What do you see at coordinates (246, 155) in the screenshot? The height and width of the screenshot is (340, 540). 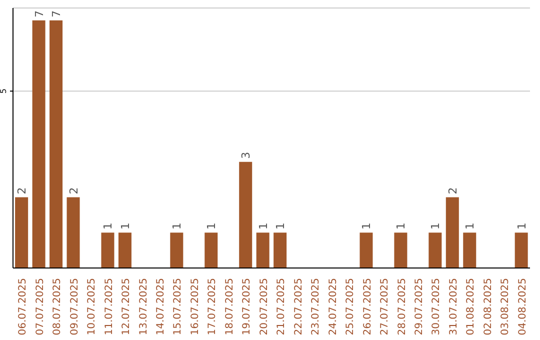 I see `data-label: 3` at bounding box center [246, 155].